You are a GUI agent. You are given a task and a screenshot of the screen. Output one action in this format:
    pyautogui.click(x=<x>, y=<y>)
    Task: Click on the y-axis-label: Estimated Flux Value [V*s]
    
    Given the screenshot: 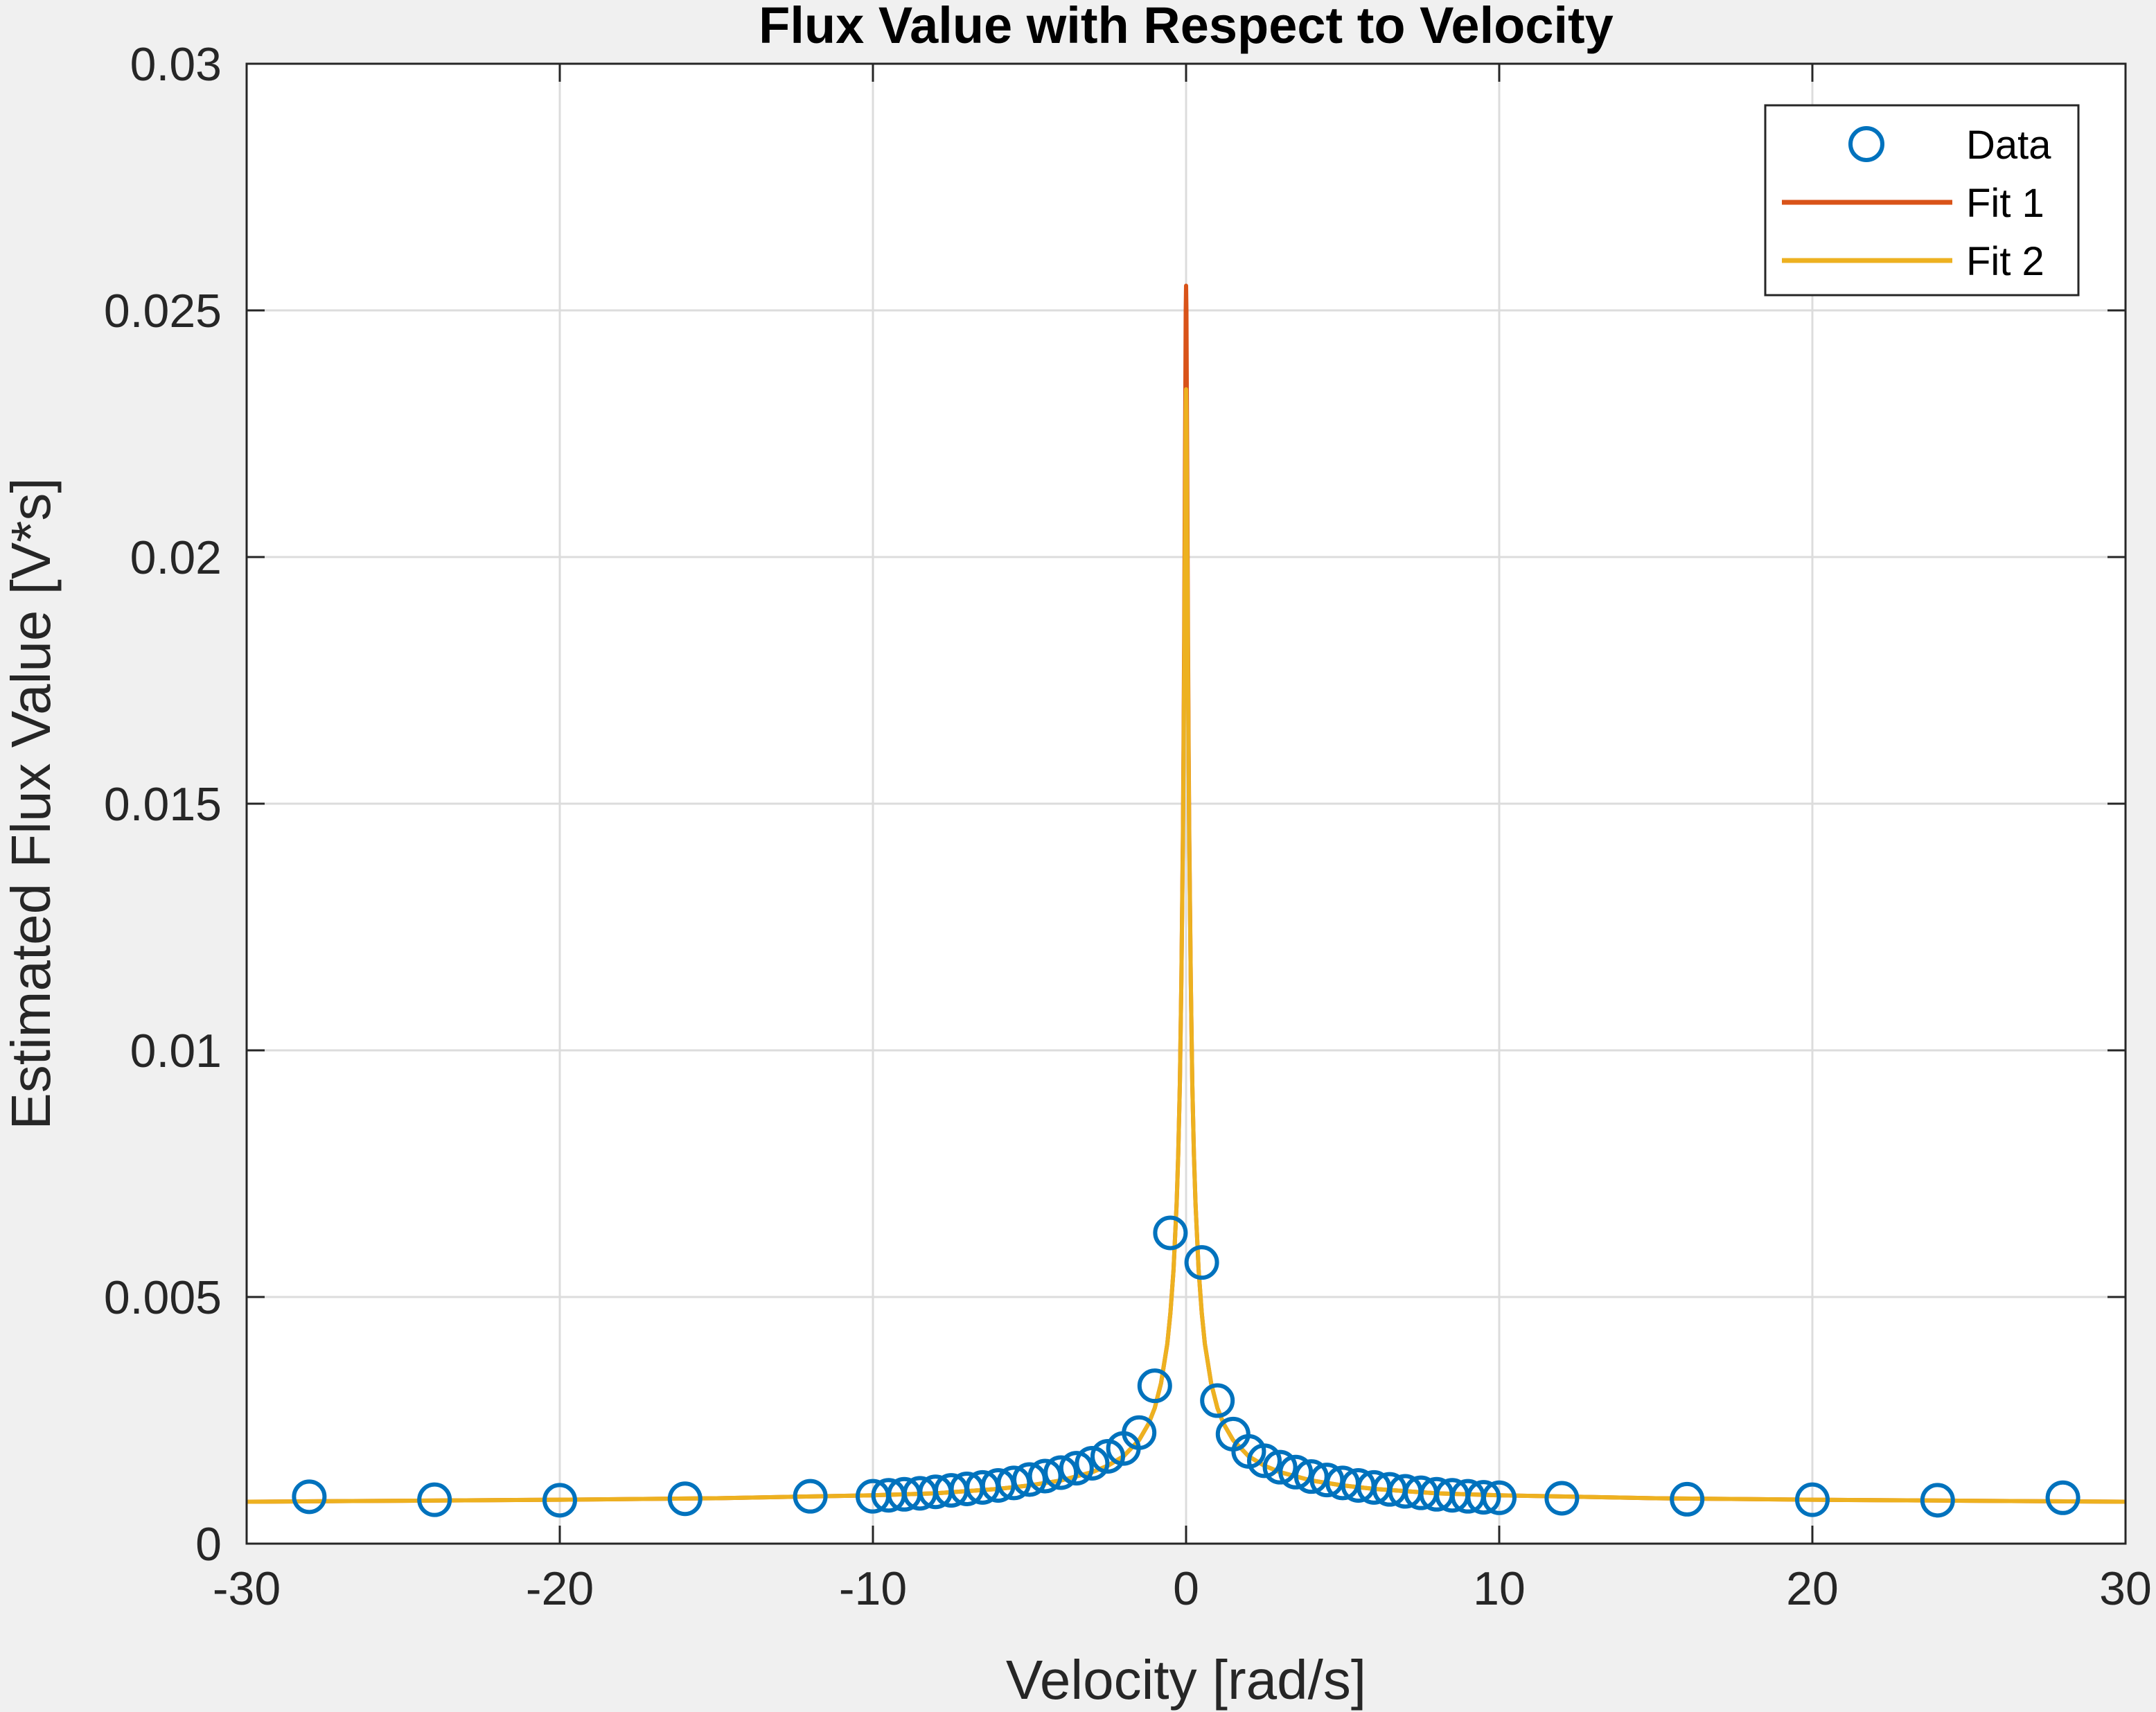 What is the action you would take?
    pyautogui.click(x=31, y=803)
    